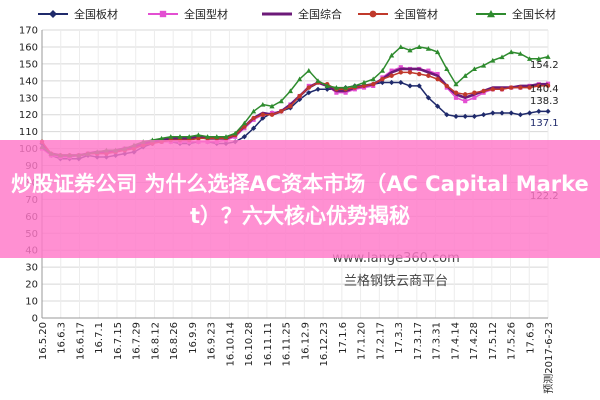 The height and width of the screenshot is (400, 600). Describe the element at coordinates (455, 341) in the screenshot. I see `x-tick-label: 17.4.14` at that location.